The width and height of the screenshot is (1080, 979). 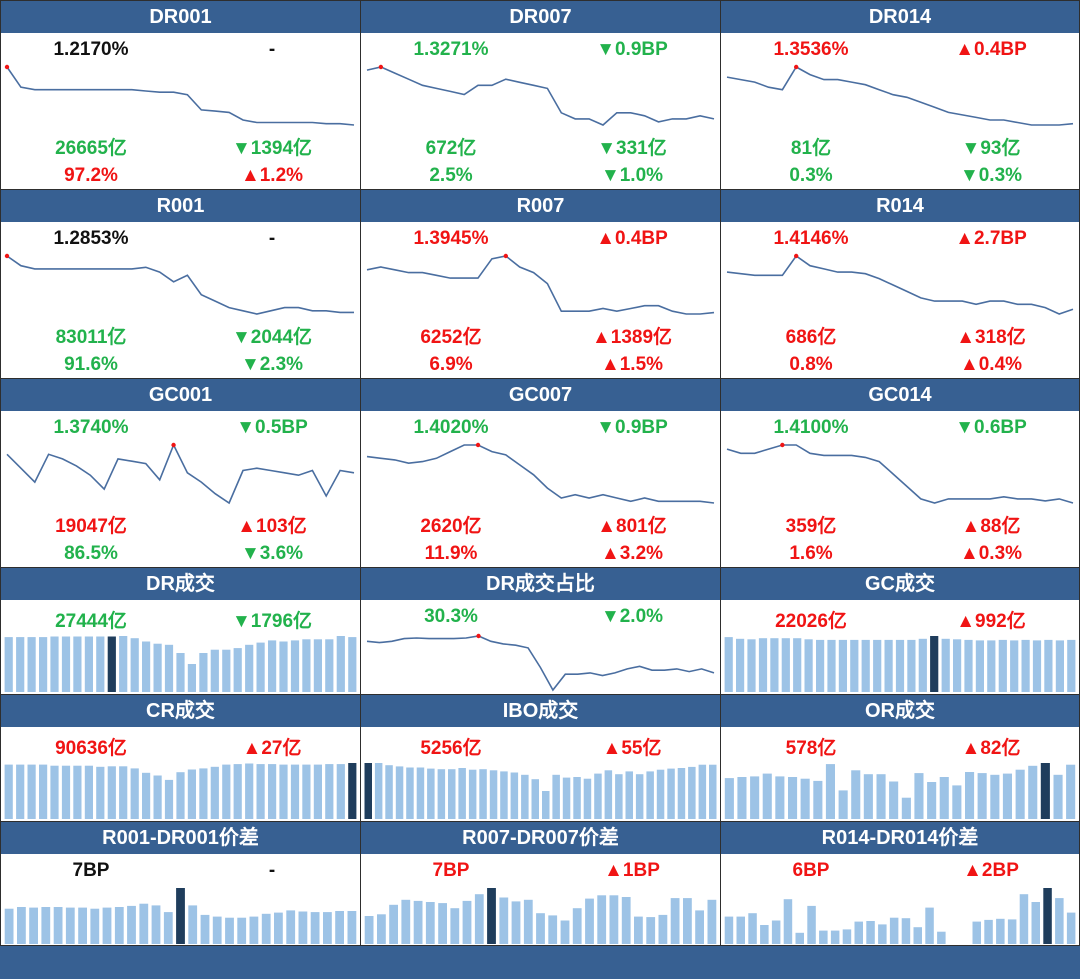 I want to click on panel-spread-0: R001-DR001价差 7BP -, so click(x=180, y=883).